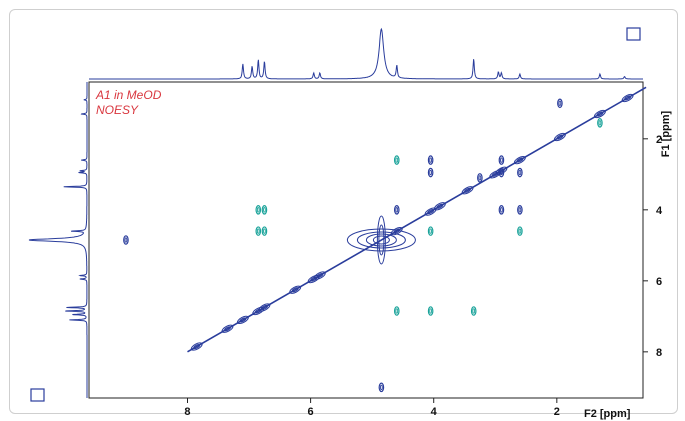 The height and width of the screenshot is (421, 685). What do you see at coordinates (659, 140) in the screenshot?
I see `y-tick-label: 2` at bounding box center [659, 140].